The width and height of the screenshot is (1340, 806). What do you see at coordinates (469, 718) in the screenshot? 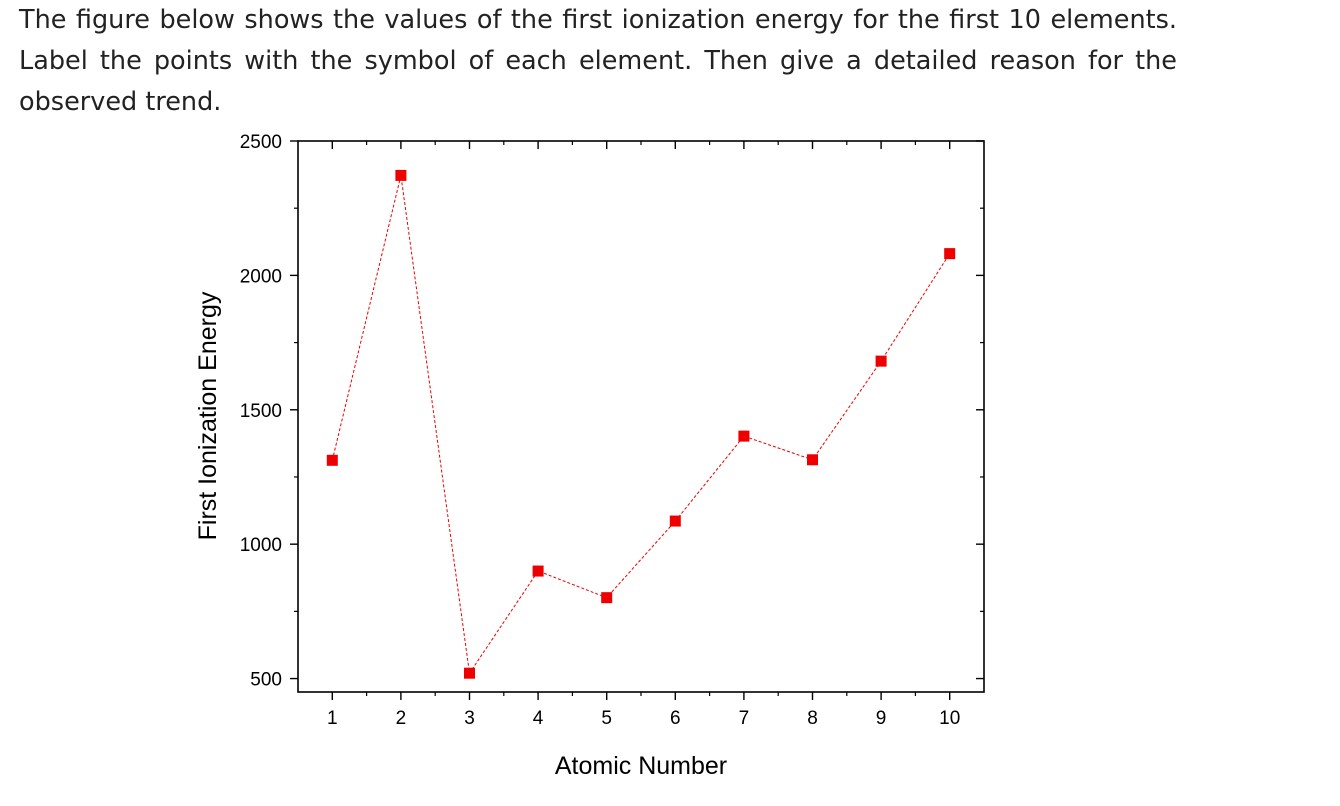
I see `x-tick-label: 3` at bounding box center [469, 718].